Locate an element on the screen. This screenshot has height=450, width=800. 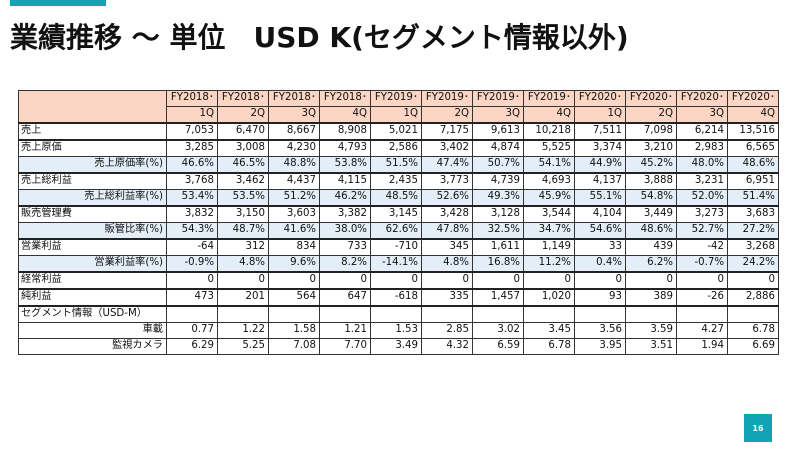
value-cell: 1,611 is located at coordinates (498, 247).